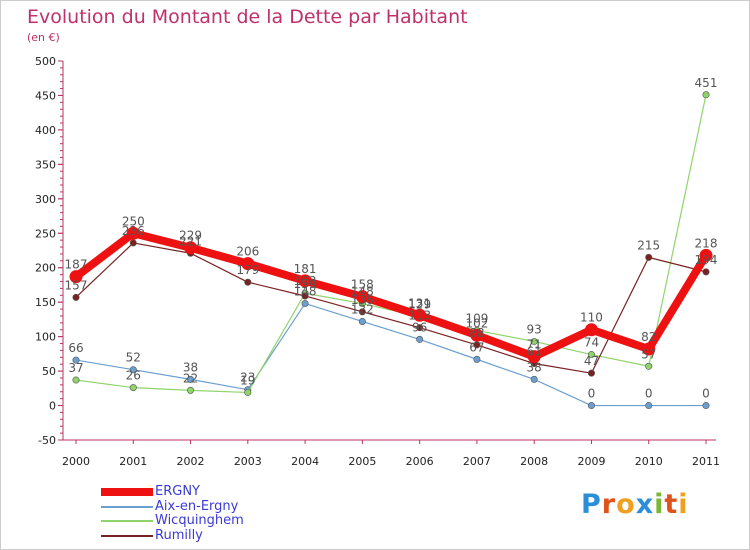 Image resolution: width=750 pixels, height=550 pixels. Describe the element at coordinates (45, 164) in the screenshot. I see `y-tick-label: 350` at that location.